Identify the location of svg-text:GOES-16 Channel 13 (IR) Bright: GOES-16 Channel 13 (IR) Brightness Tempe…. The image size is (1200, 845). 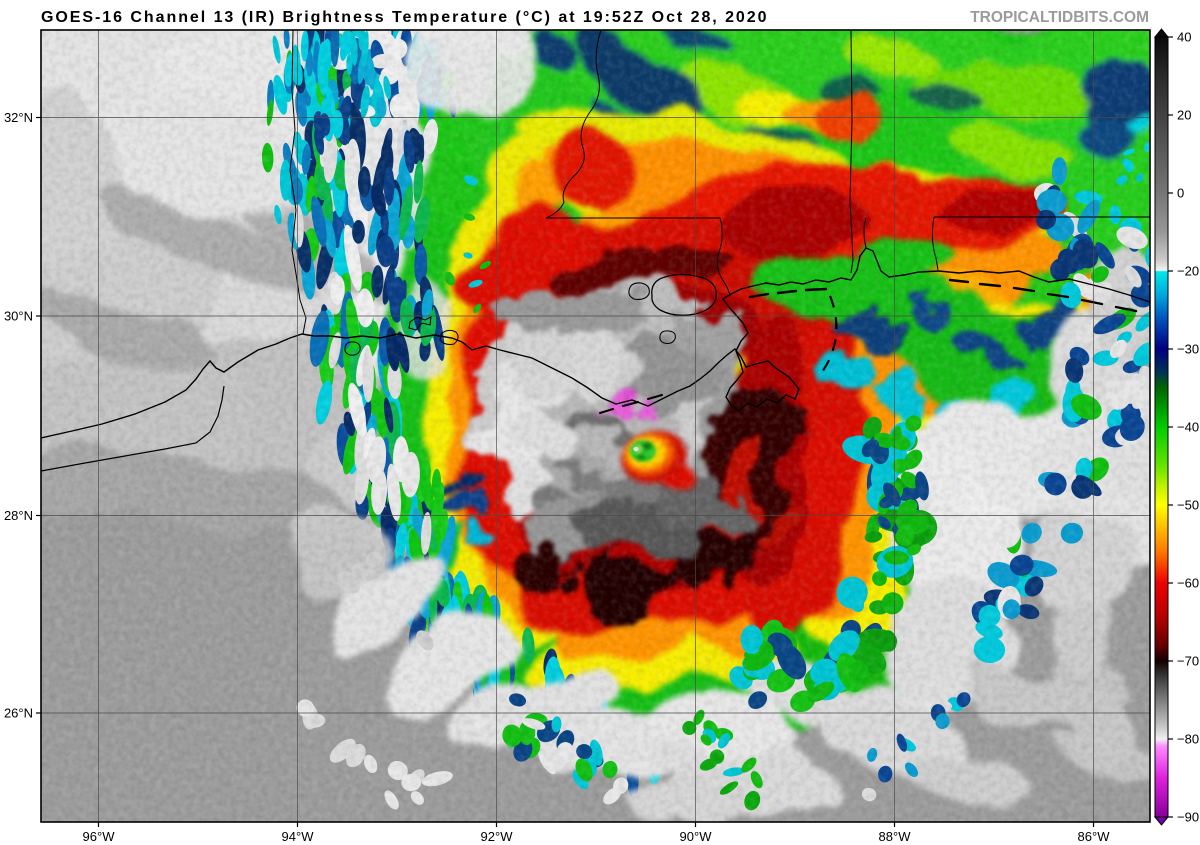
(404, 17).